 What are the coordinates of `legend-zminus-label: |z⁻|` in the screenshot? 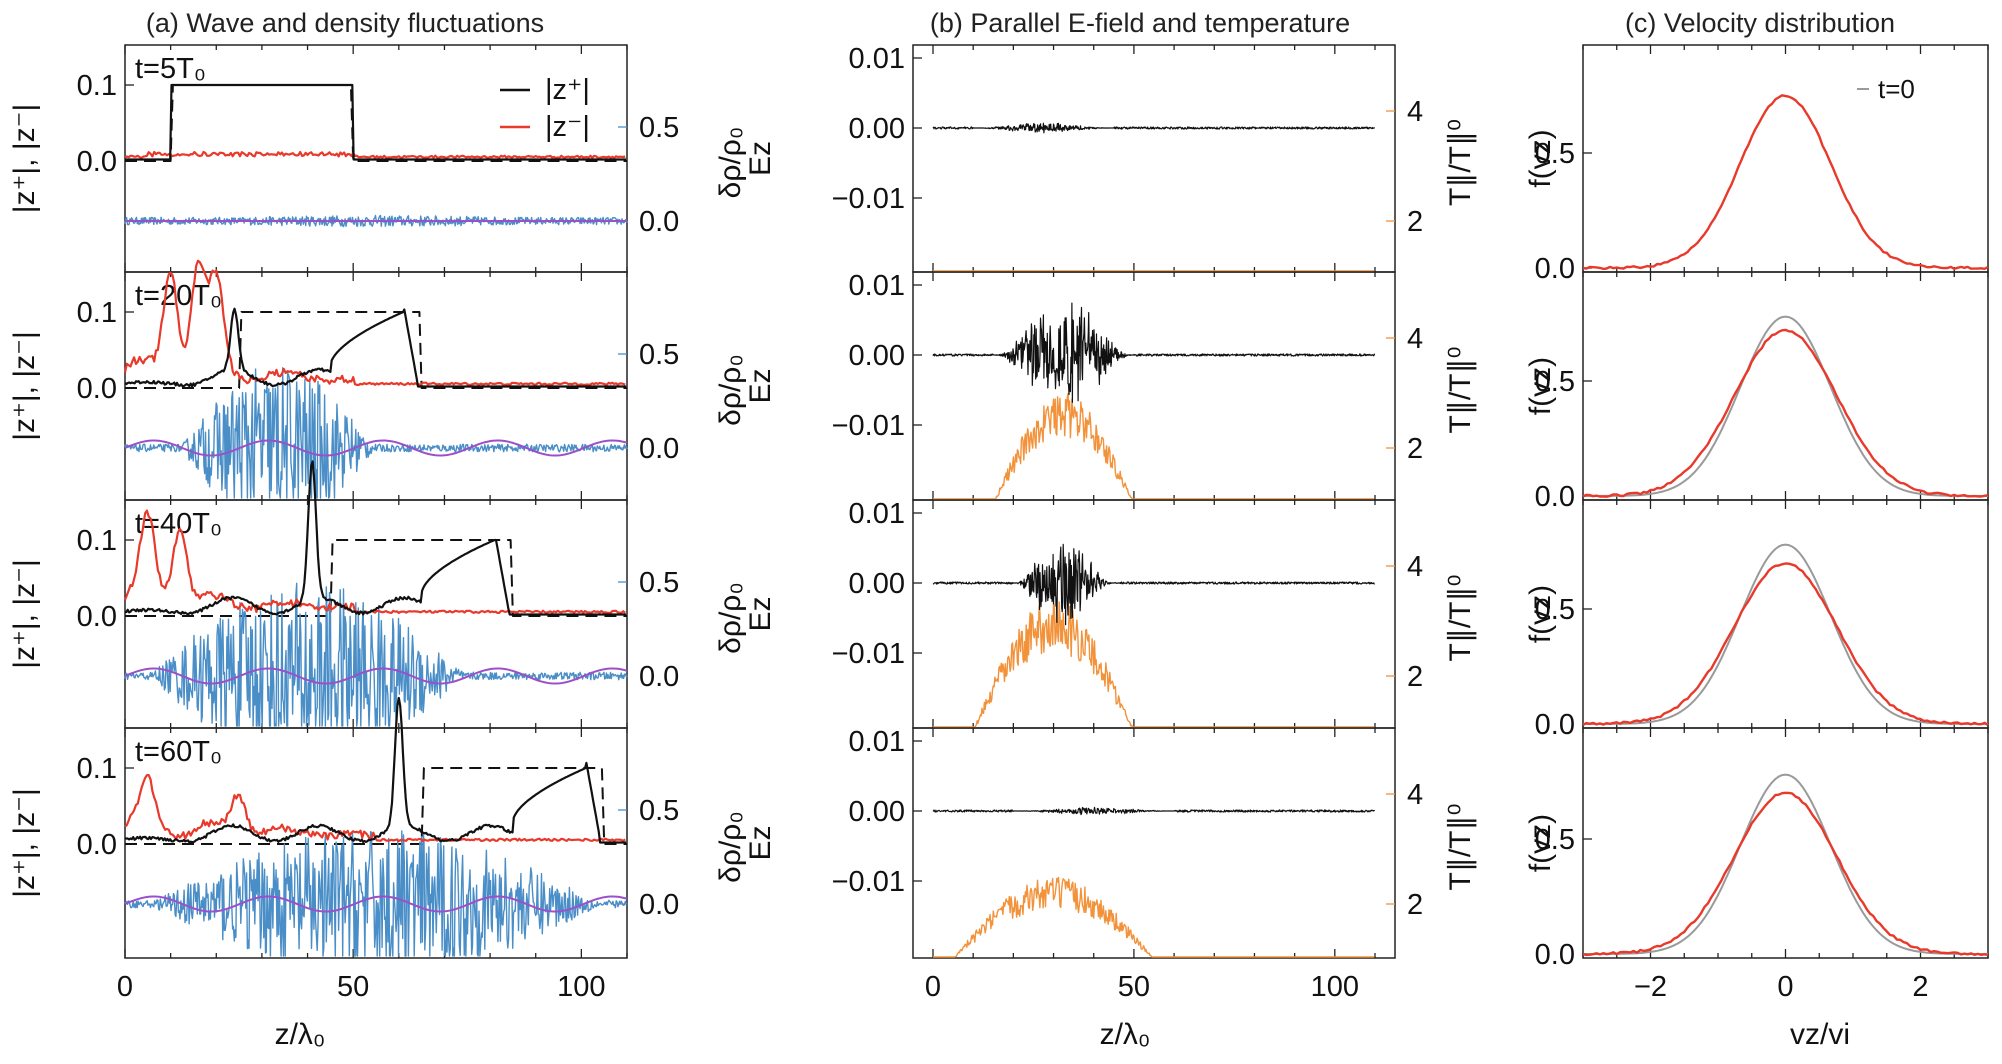 It's located at (567, 127).